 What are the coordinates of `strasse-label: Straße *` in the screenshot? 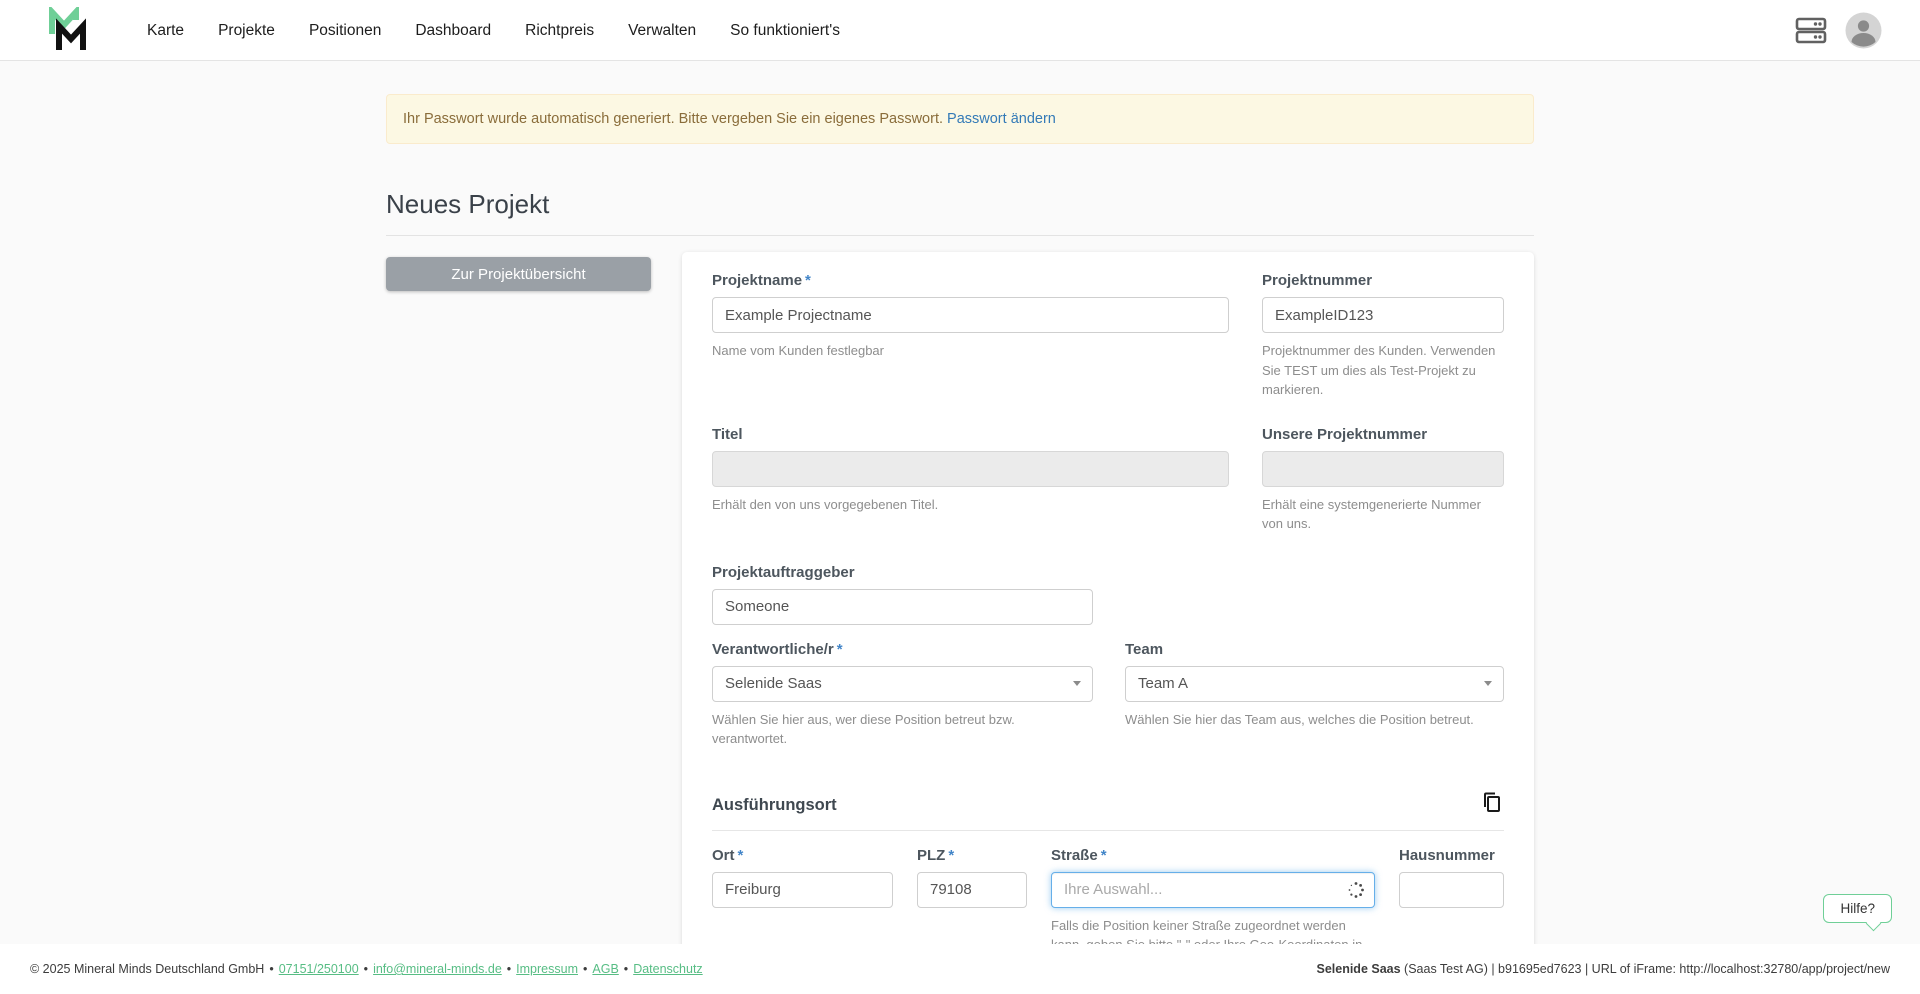 It's located at (1079, 855).